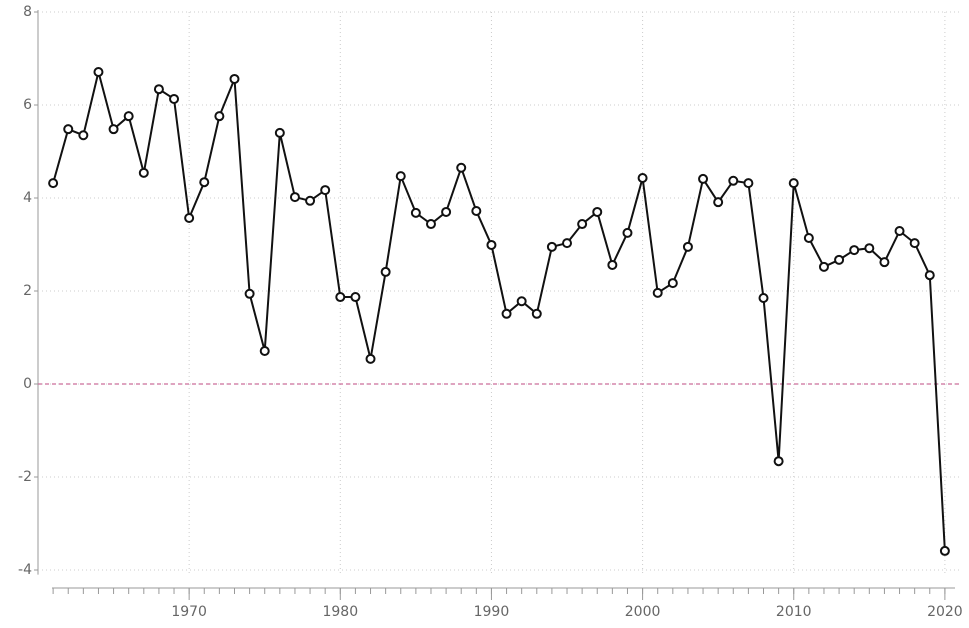 Image resolution: width=969 pixels, height=628 pixels. What do you see at coordinates (25, 477) in the screenshot?
I see `y-tick-label: -2` at bounding box center [25, 477].